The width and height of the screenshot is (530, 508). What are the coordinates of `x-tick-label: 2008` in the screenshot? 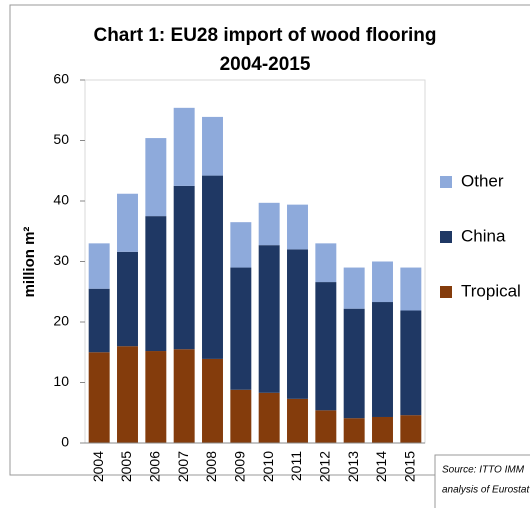 It's located at (211, 466).